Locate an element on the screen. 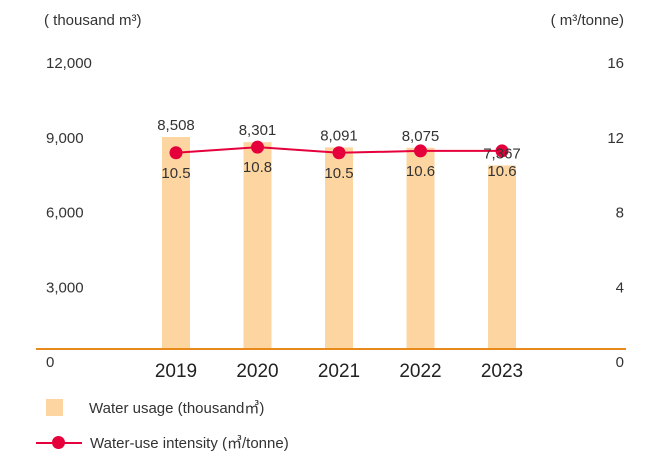 The image size is (670, 463). bar-value-label: 7,367 is located at coordinates (502, 153).